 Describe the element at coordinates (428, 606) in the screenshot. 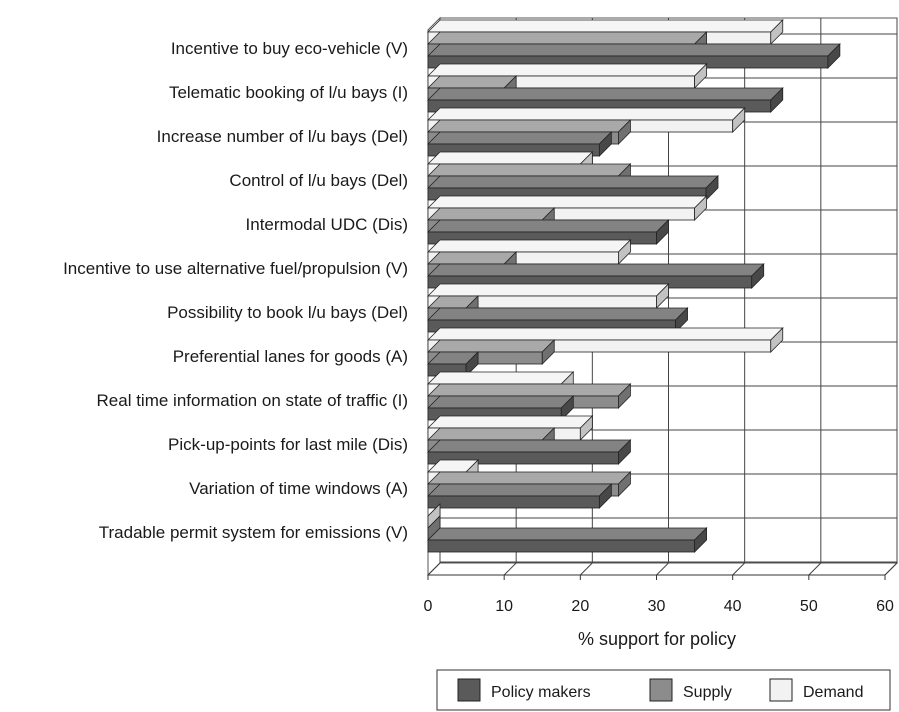

I see `x-tick-label: 0` at that location.